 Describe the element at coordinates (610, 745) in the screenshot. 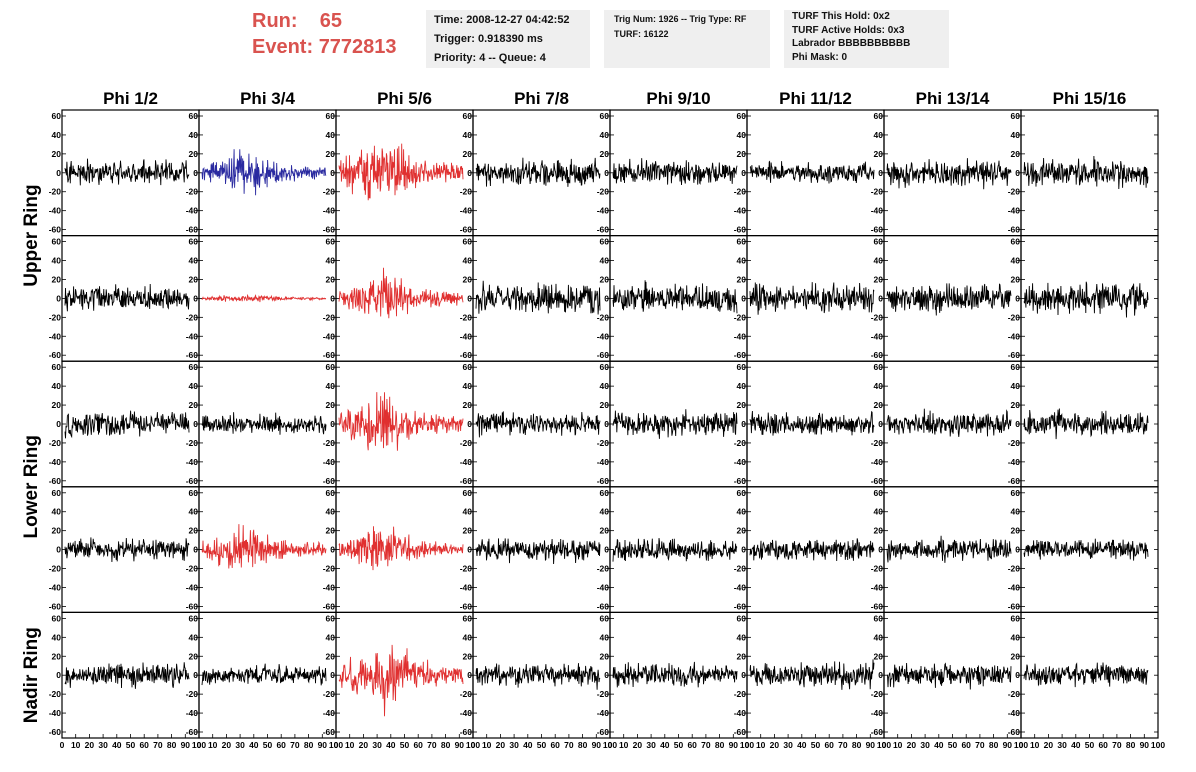

I see `x-tick-label: 0` at that location.